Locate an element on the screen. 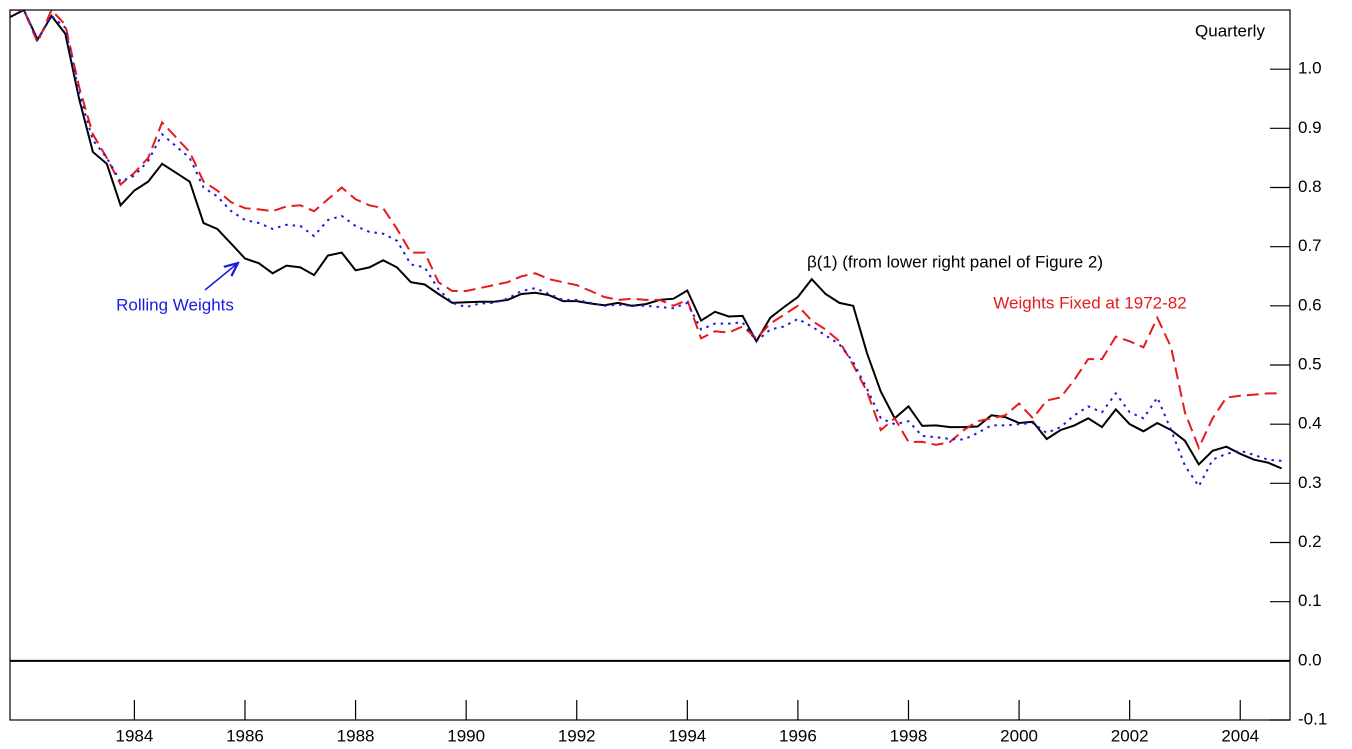  frequency-label: Quarterly is located at coordinates (1230, 30).